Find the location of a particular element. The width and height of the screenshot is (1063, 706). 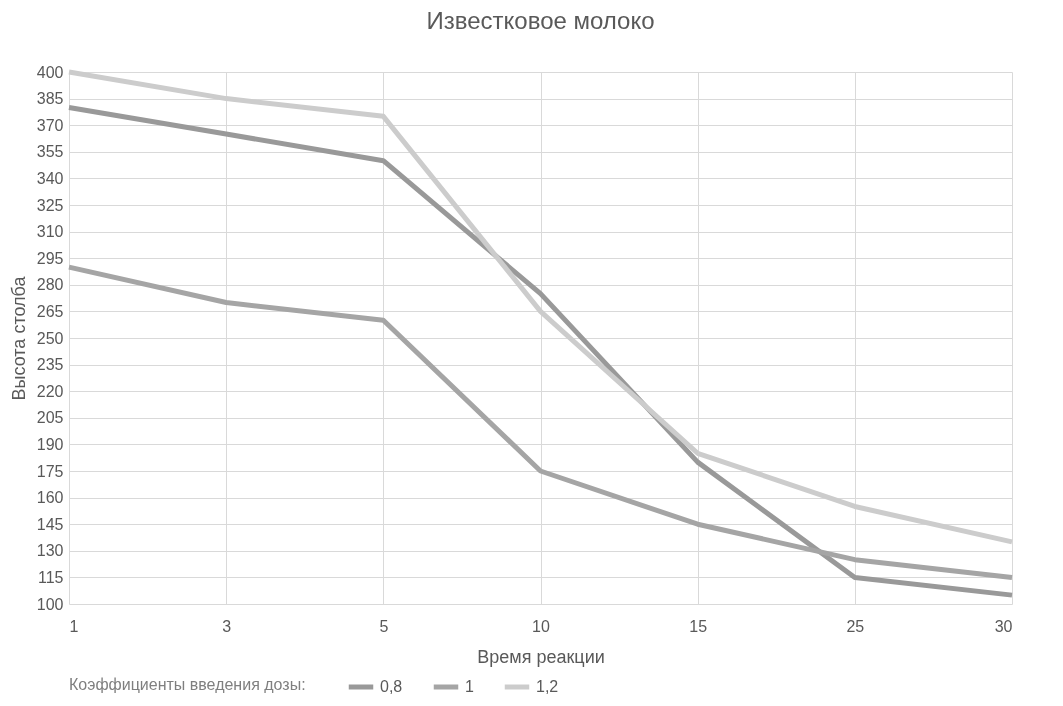

y-tick-label: 190 is located at coordinates (50, 444).